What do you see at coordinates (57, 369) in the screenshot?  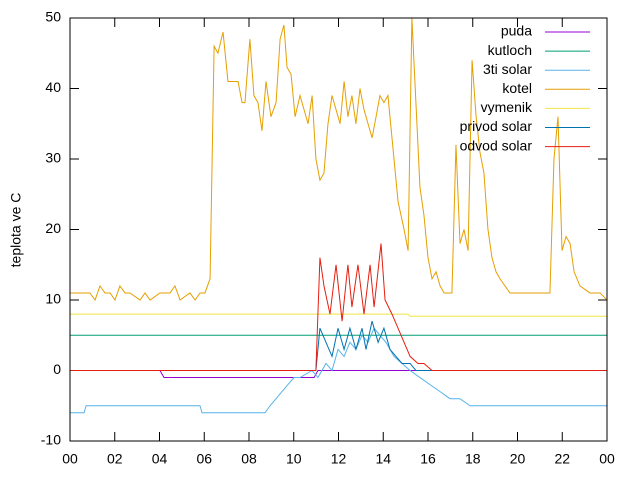 I see `y-tick-label: 0` at bounding box center [57, 369].